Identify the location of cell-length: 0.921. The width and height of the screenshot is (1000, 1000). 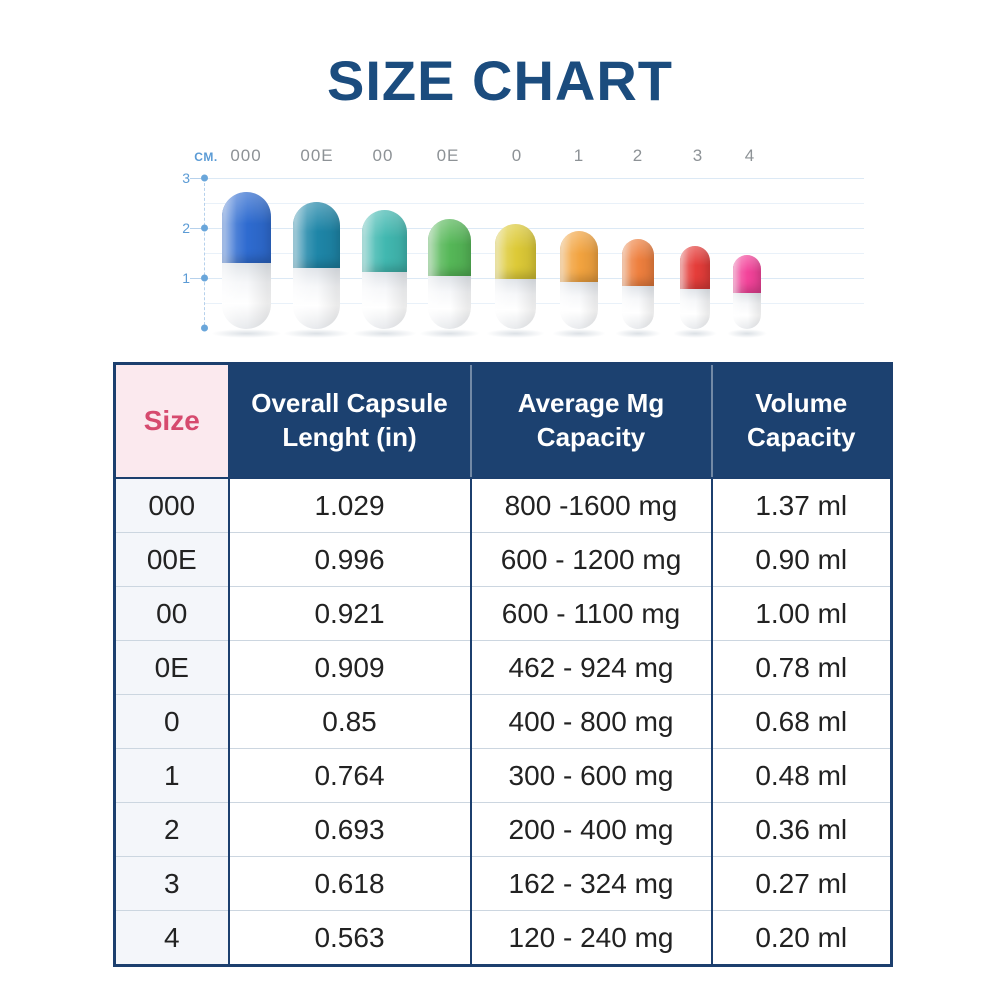
(349, 613).